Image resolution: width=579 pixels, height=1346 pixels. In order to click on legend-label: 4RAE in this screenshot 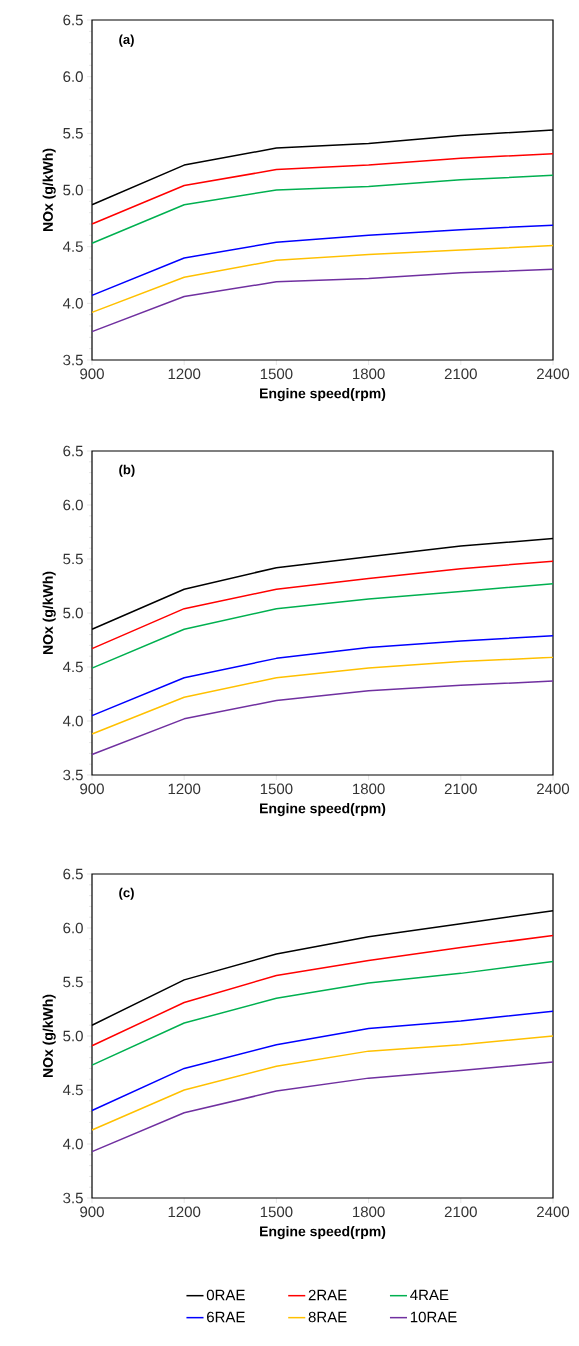, I will do `click(429, 1295)`.